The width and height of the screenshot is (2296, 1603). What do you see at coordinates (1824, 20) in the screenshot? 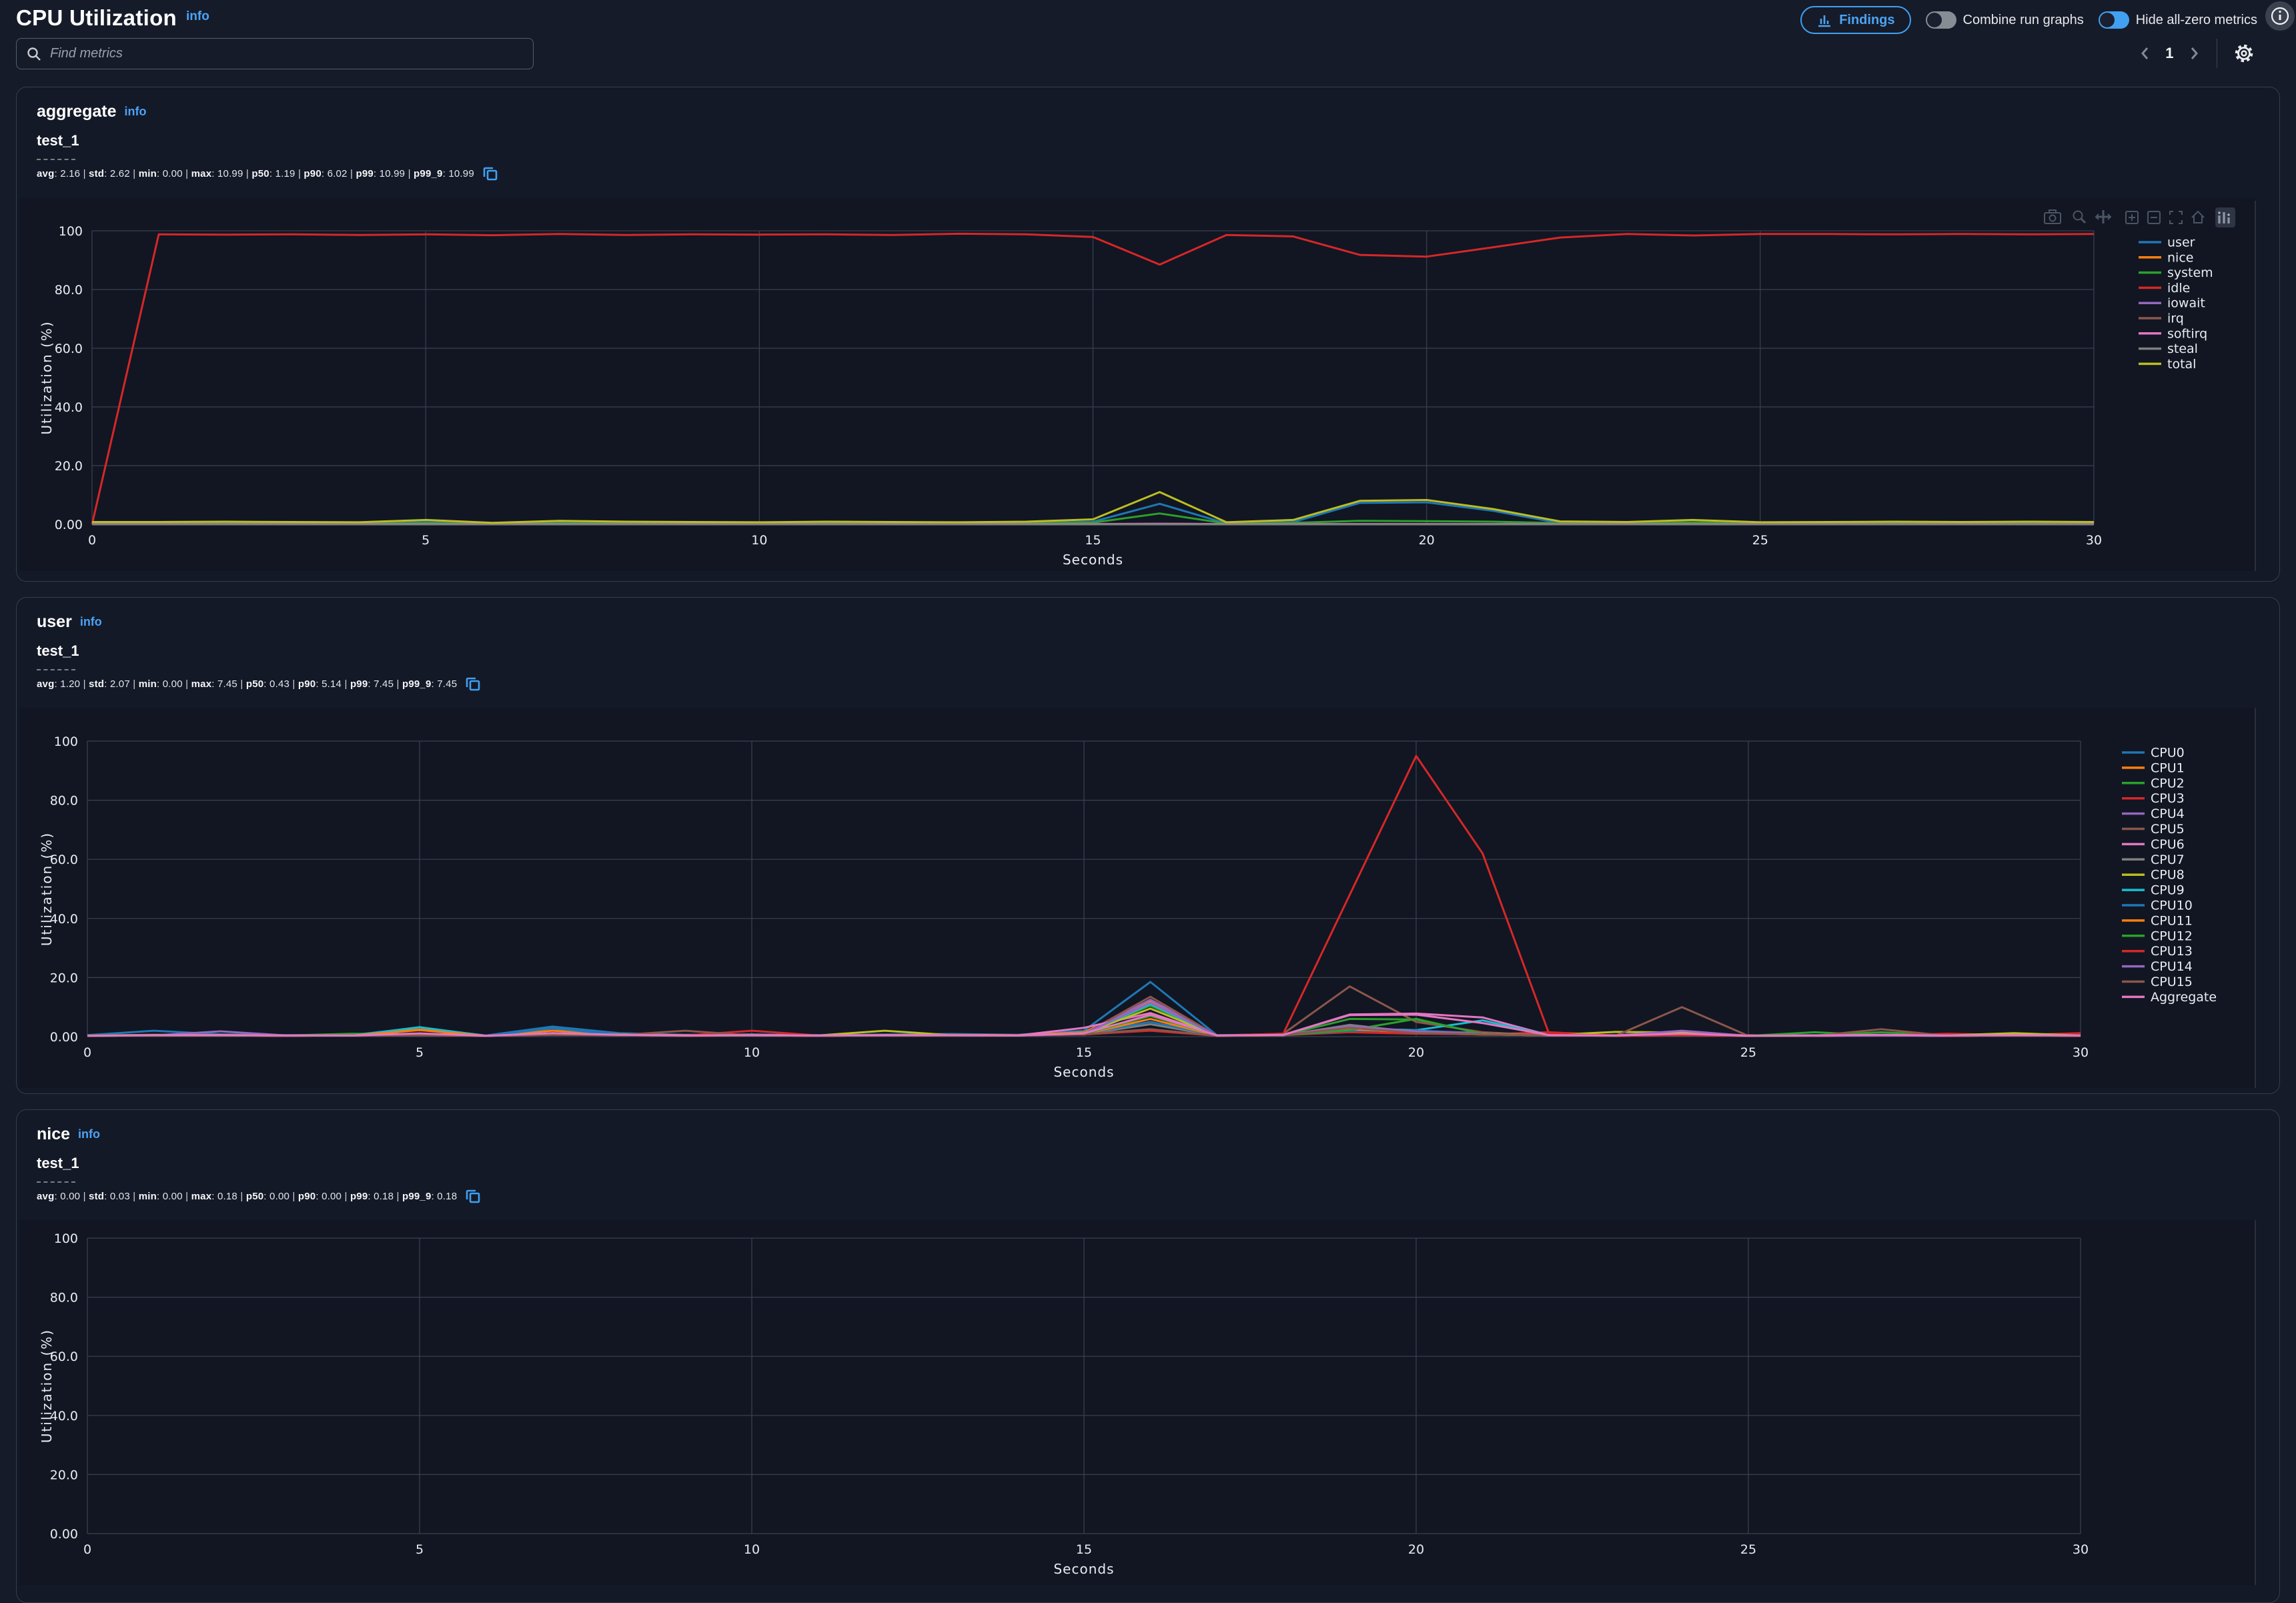
I see `findings-chart-icon` at bounding box center [1824, 20].